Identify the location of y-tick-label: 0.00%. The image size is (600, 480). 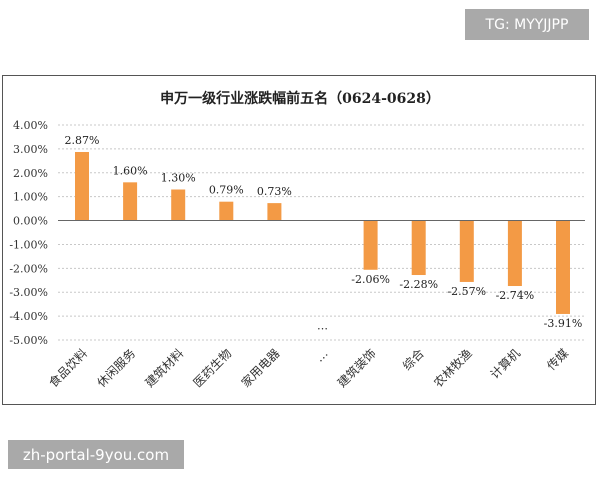
(30, 221).